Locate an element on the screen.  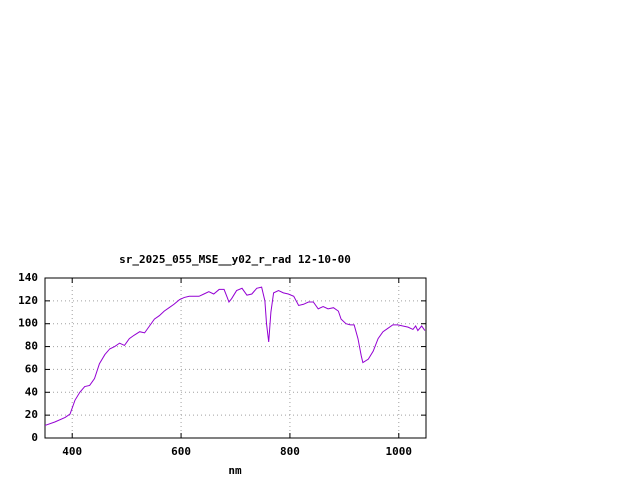
x-tick-label: 600 is located at coordinates (181, 451).